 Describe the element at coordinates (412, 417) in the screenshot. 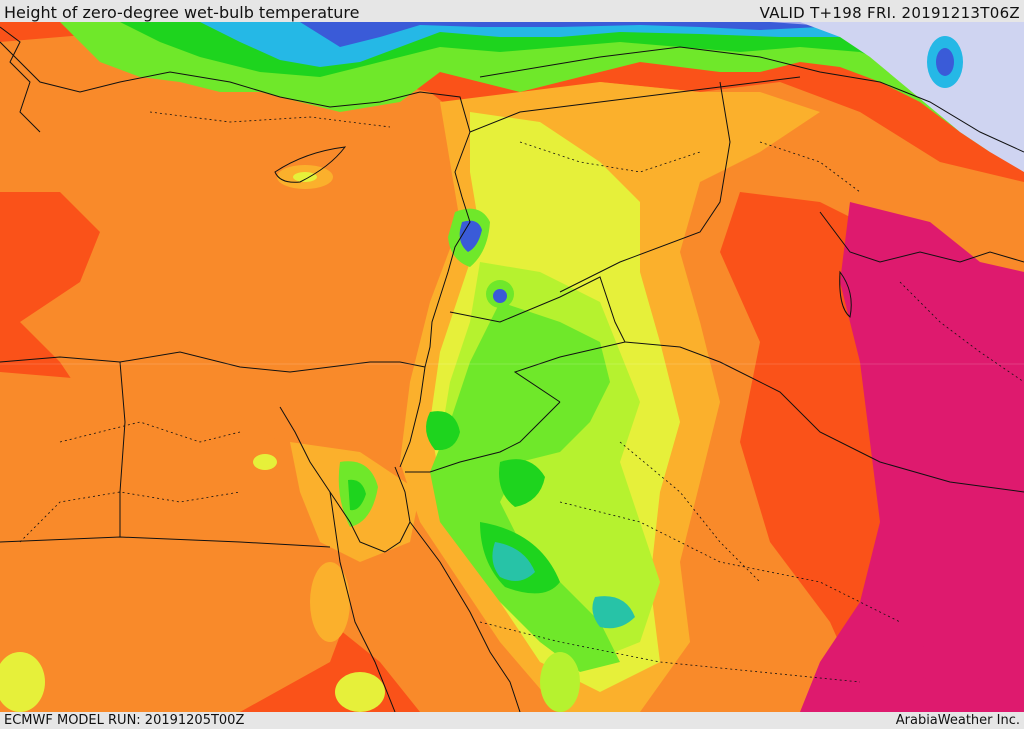

I see `border-israel` at that location.